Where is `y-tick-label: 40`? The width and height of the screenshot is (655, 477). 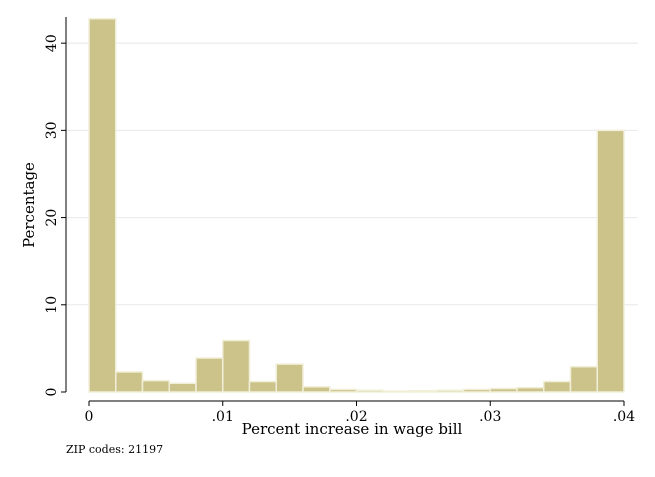 y-tick-label: 40 is located at coordinates (52, 43).